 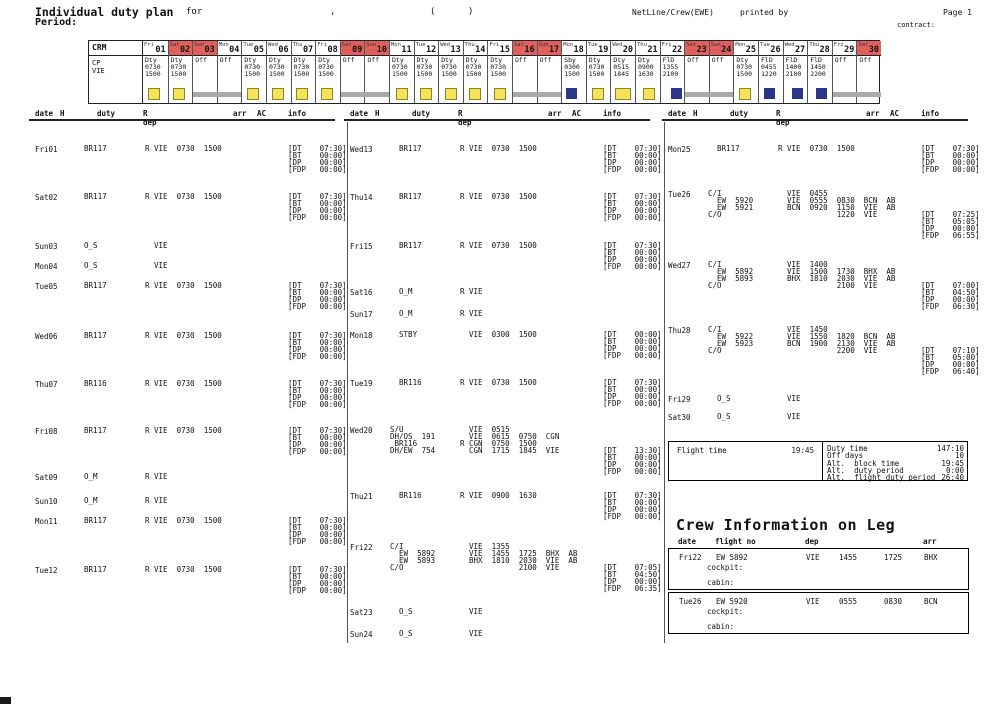 I want to click on day-header: Tue 12, so click(x=426, y=48).